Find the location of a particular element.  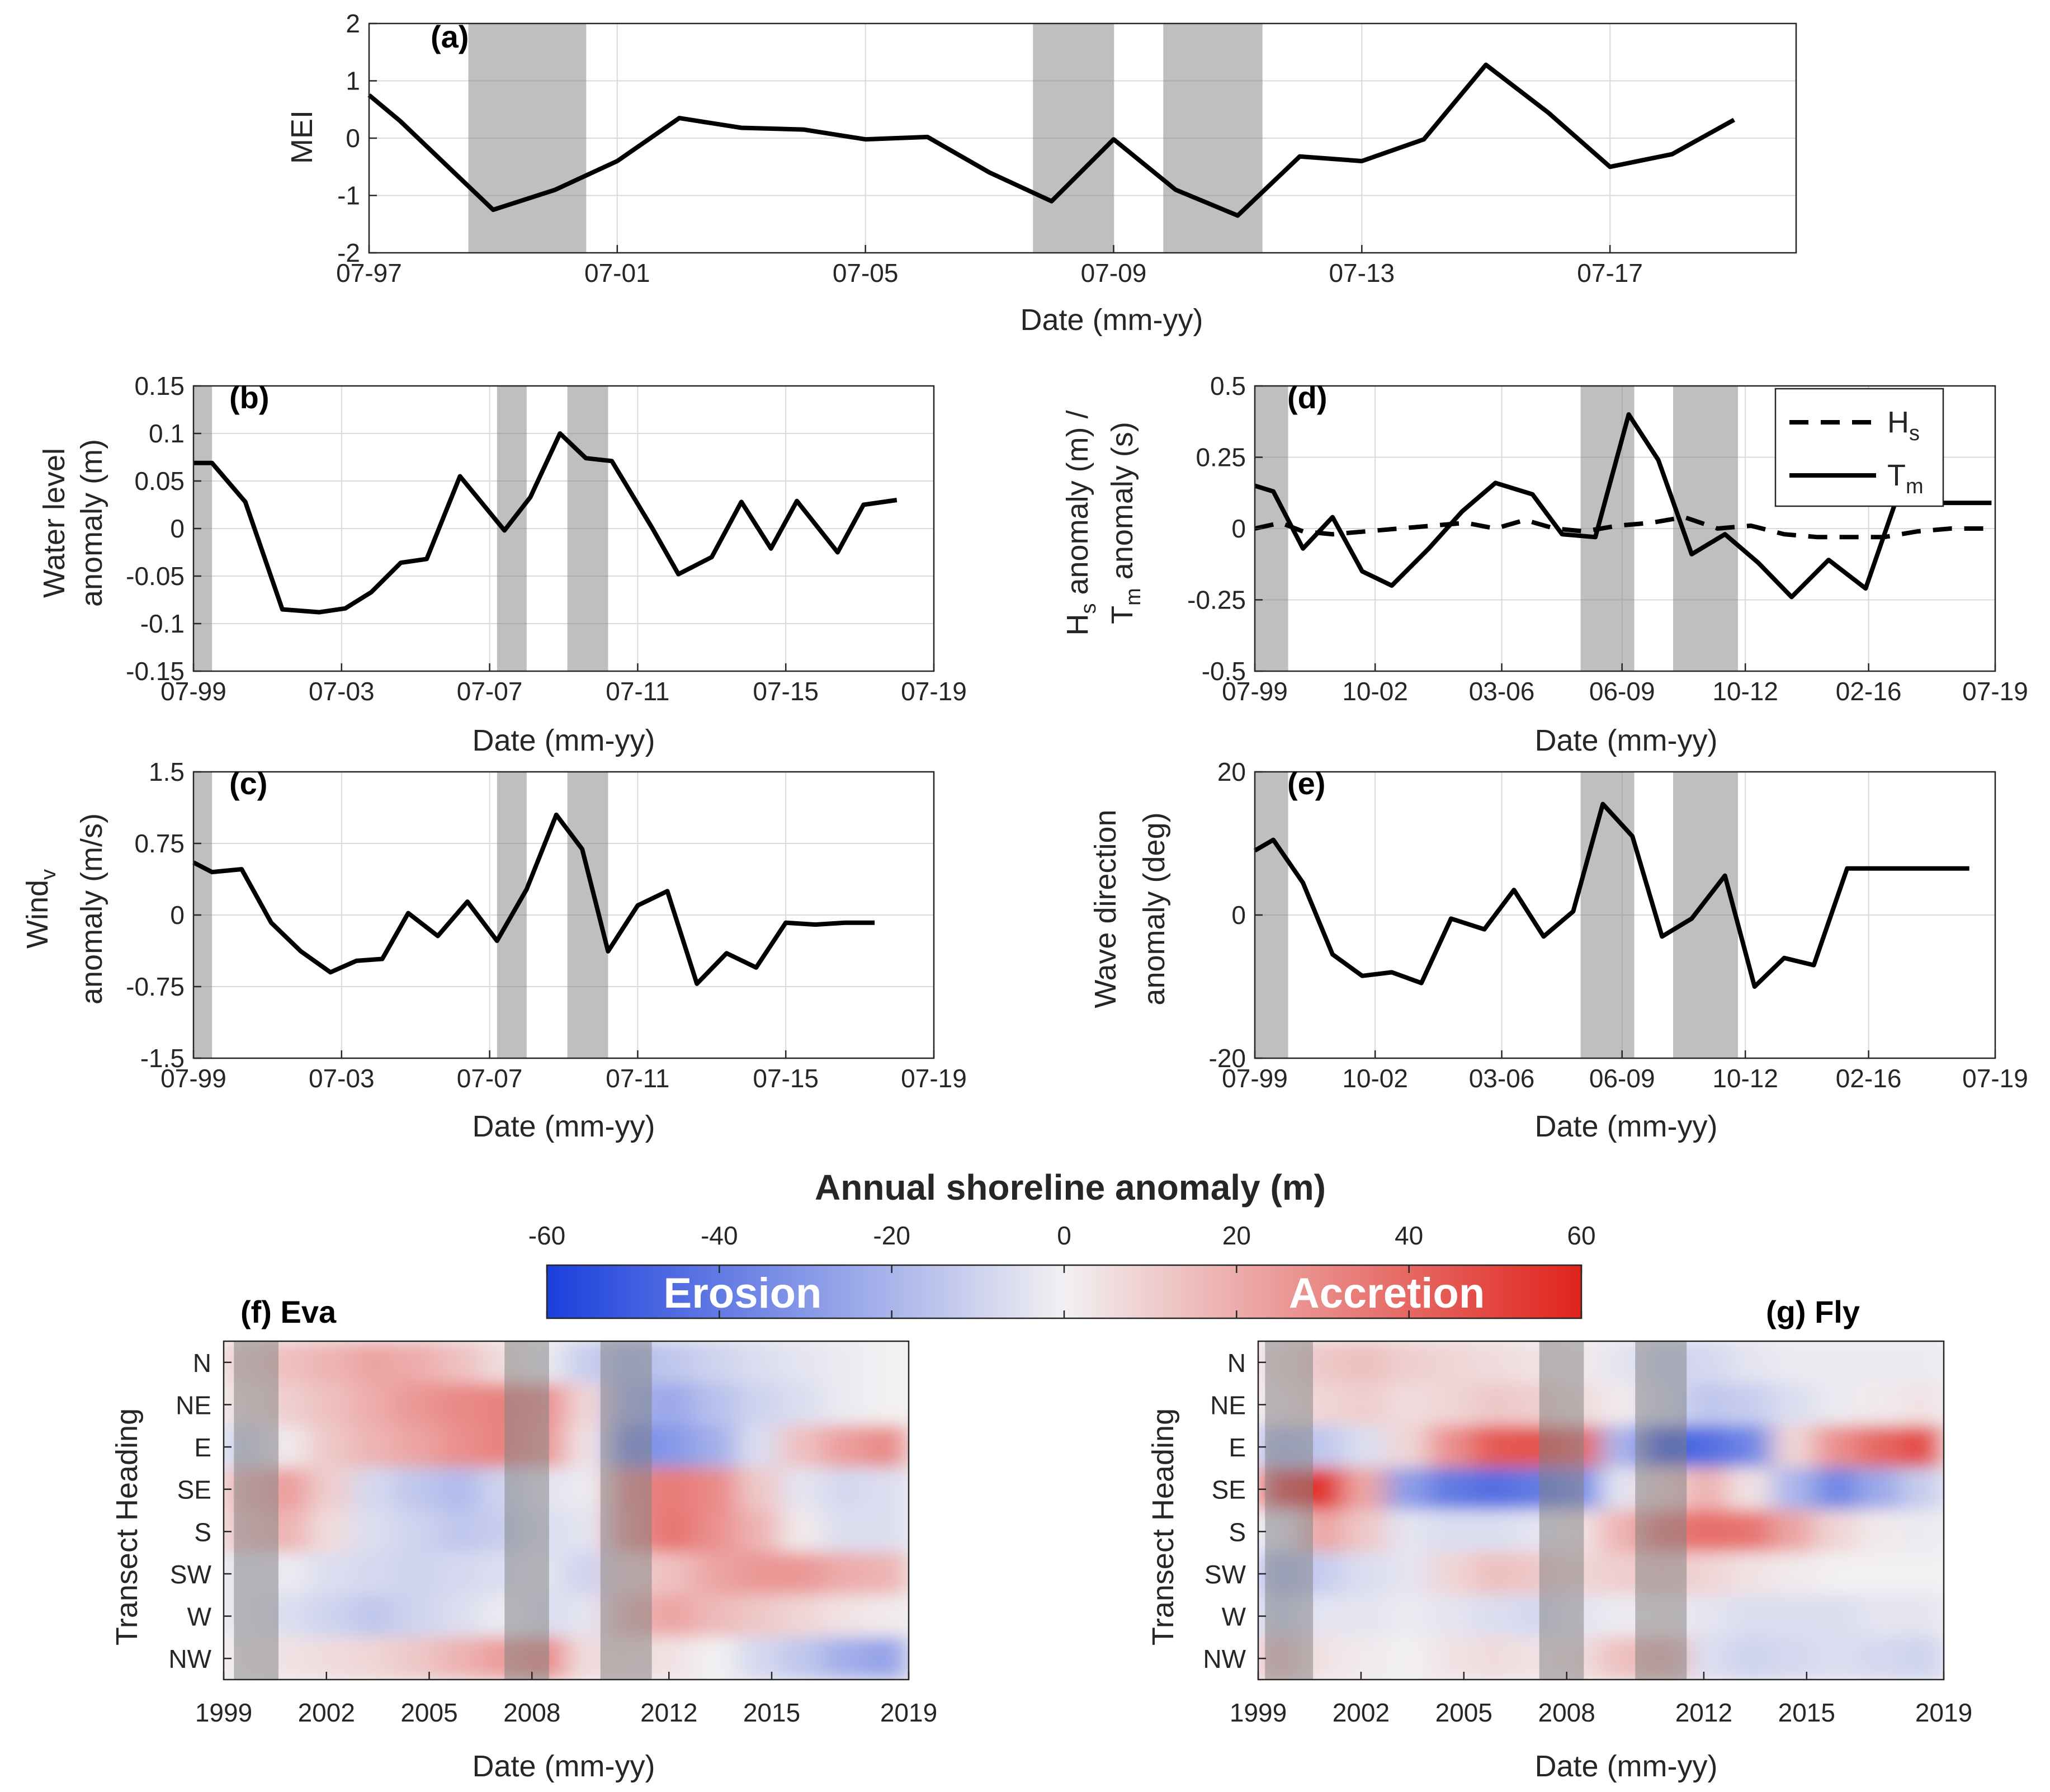

panel-label: (d) is located at coordinates (1307, 398).